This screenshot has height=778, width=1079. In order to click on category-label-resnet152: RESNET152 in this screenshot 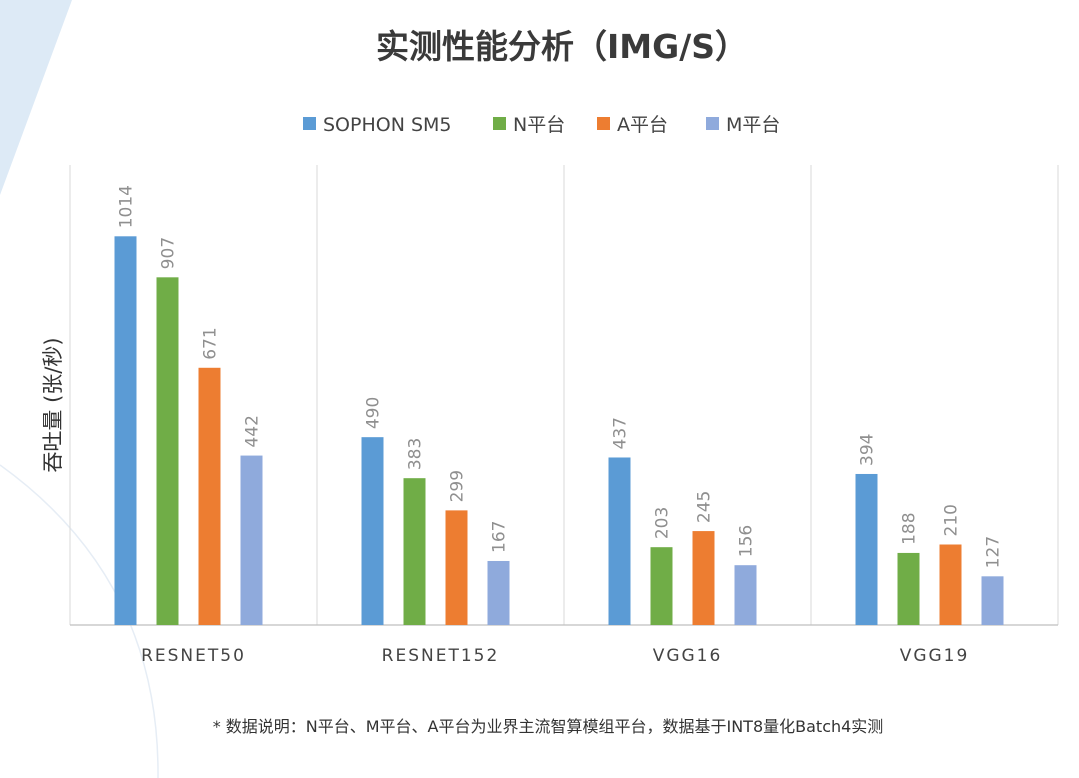, I will do `click(441, 656)`.